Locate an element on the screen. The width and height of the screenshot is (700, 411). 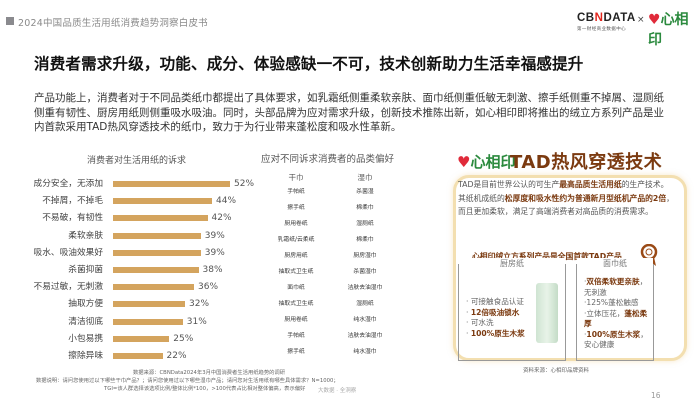
kitchen-paper-box: 厨房纸 is located at coordinates (512, 309).